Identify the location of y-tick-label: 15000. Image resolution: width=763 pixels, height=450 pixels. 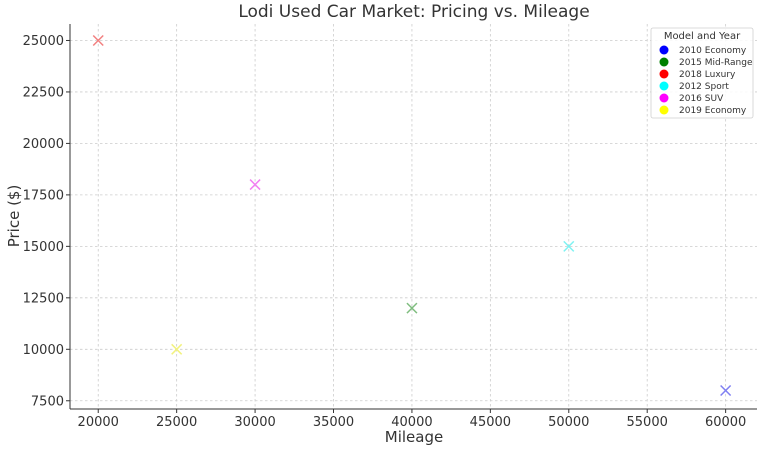
(43, 247).